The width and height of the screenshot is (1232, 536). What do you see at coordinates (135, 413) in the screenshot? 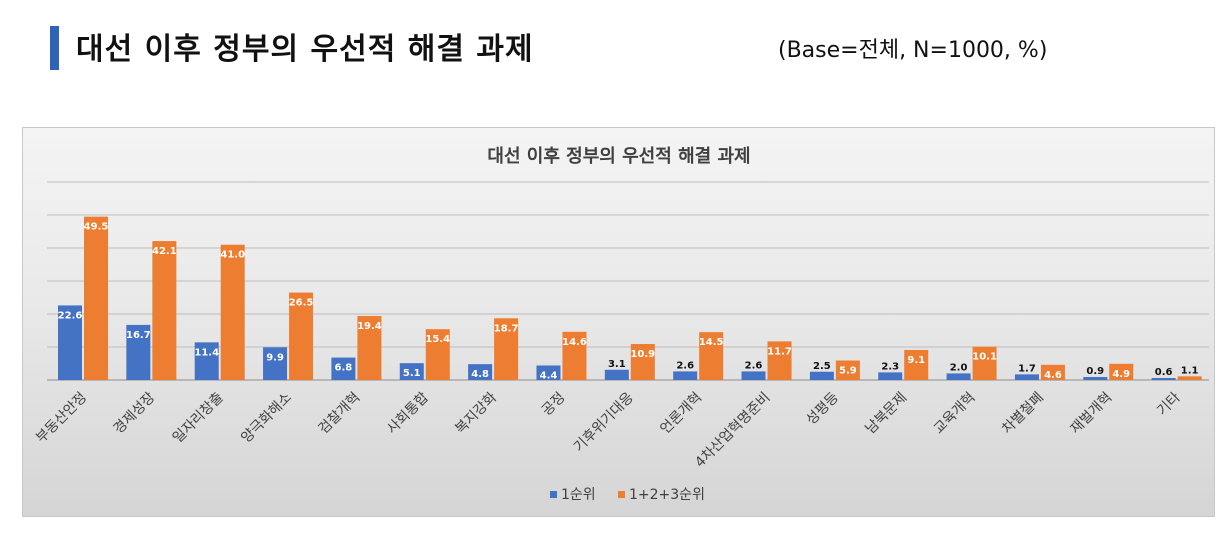
I see `tick-label: 경제성장` at bounding box center [135, 413].